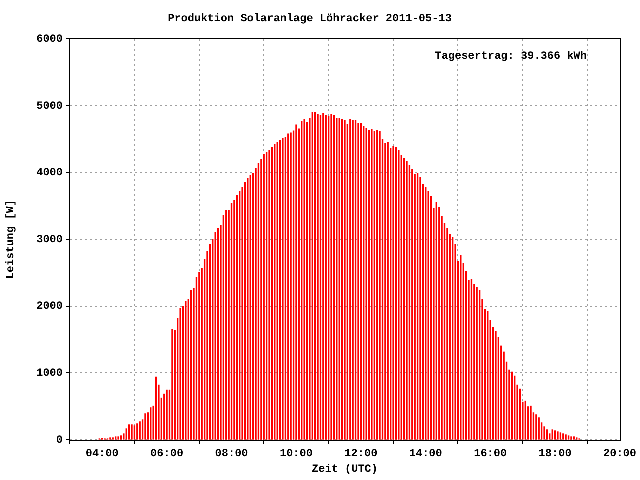 The image size is (640, 480). Describe the element at coordinates (310, 19) in the screenshot. I see `chart-title: Produktion Solaranlage Löhracker 2011-05-13` at that location.